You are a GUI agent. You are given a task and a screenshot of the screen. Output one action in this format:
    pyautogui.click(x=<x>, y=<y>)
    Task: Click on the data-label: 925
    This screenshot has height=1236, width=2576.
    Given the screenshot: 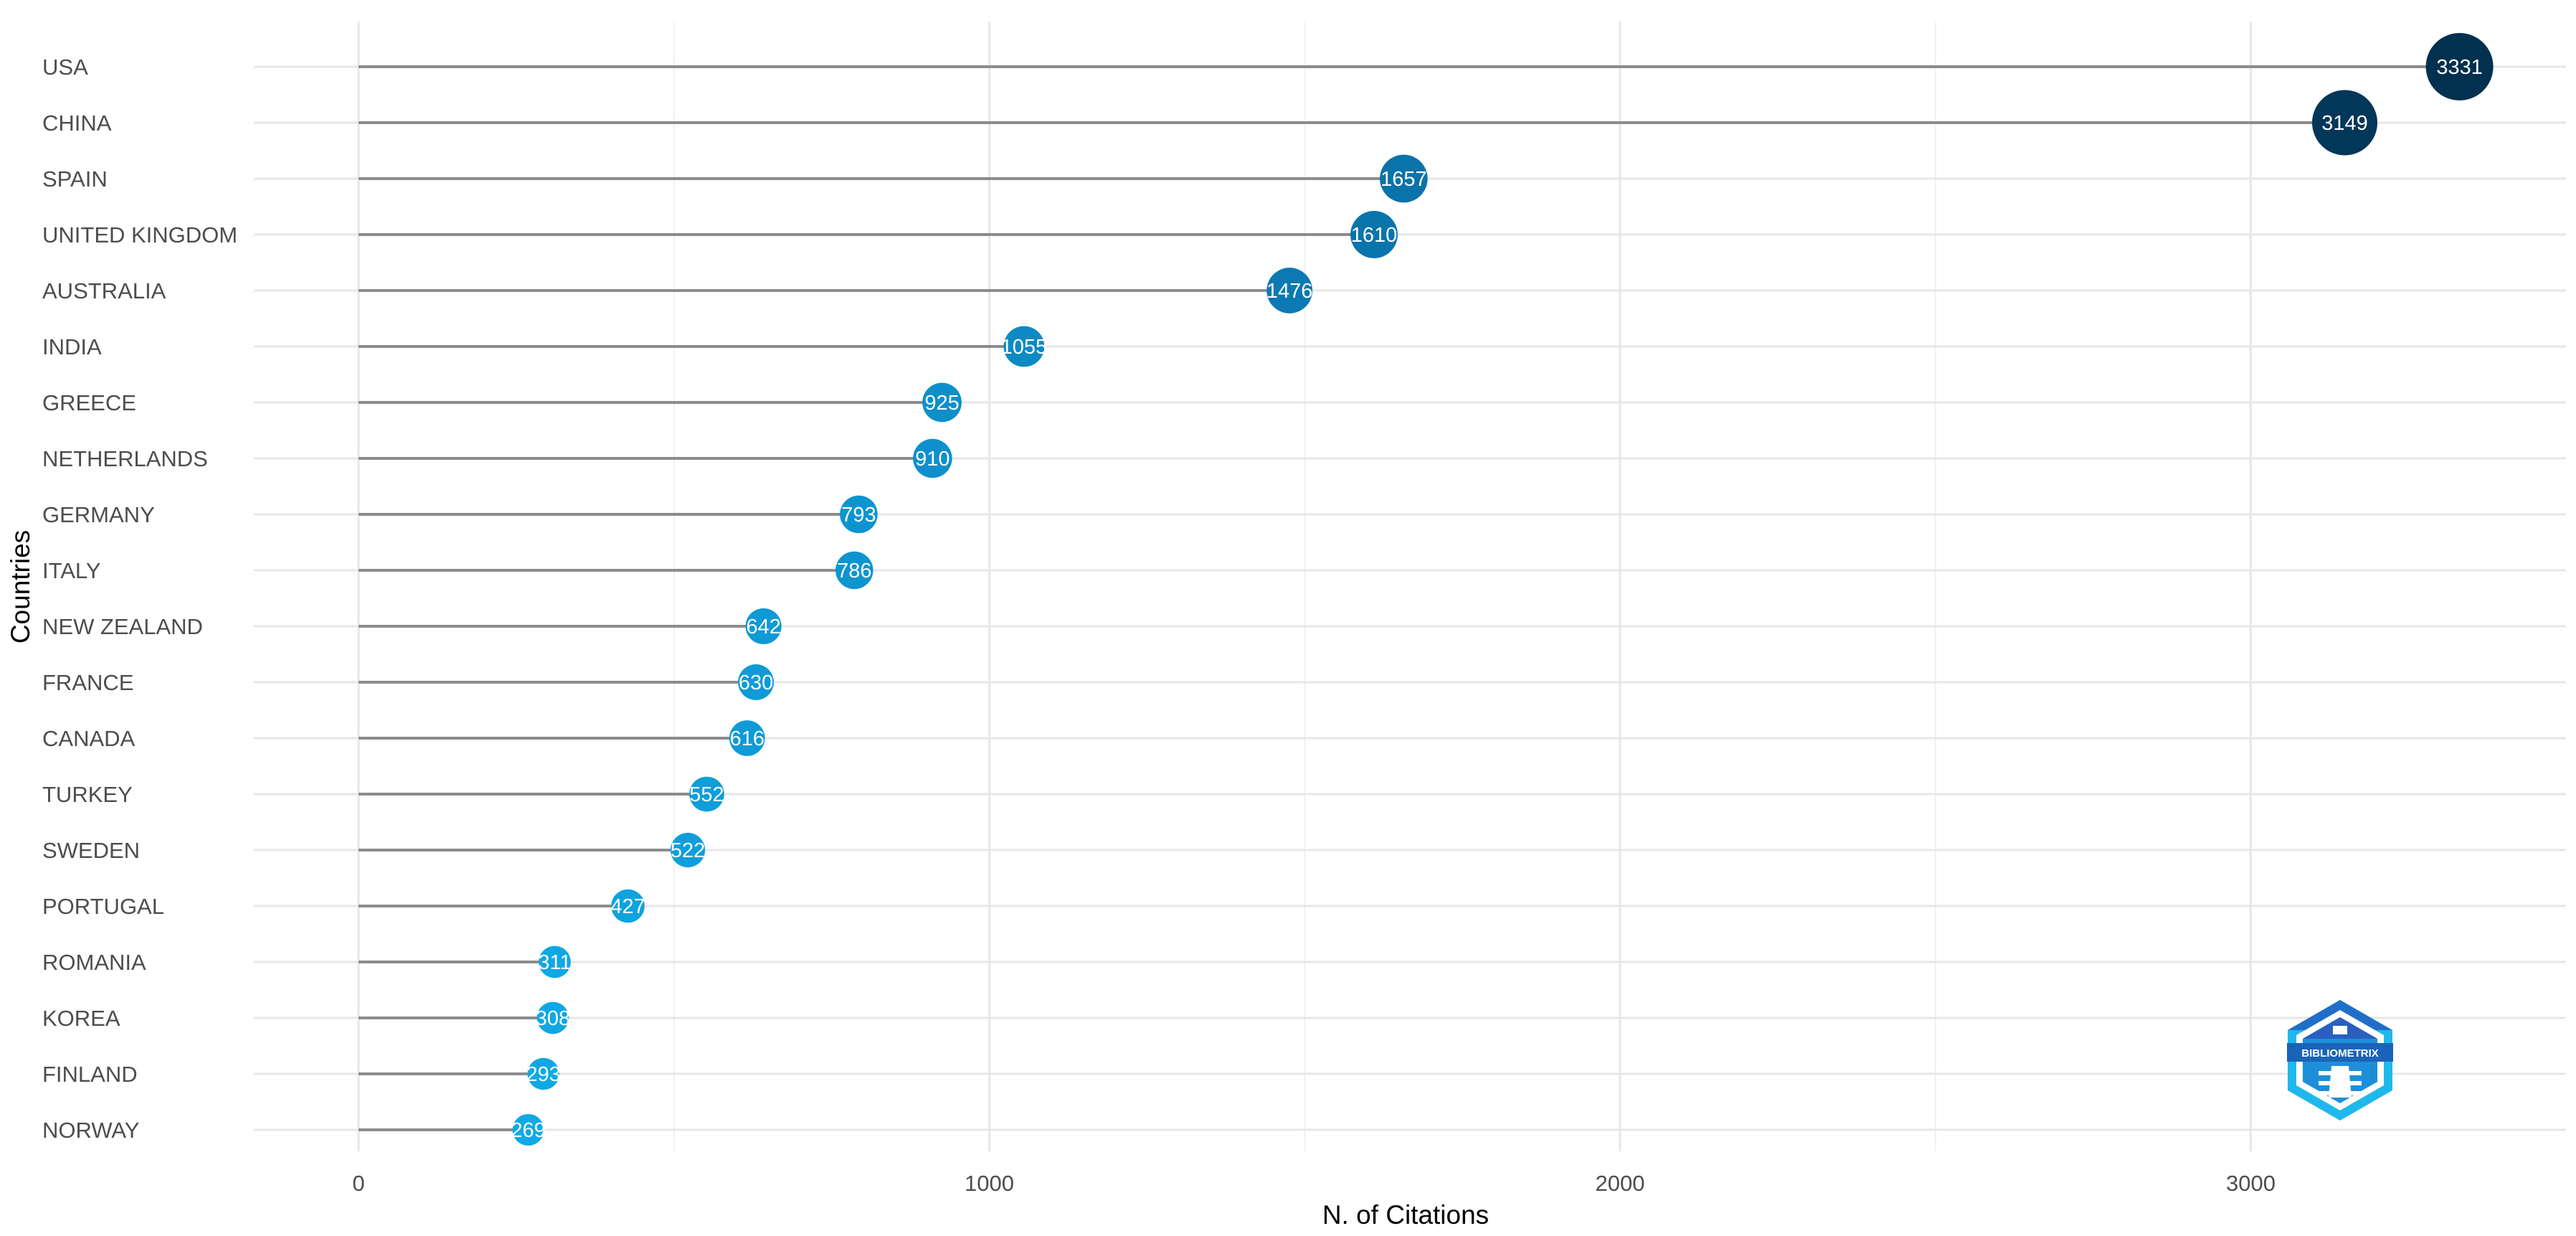 What is the action you would take?
    pyautogui.click(x=941, y=403)
    